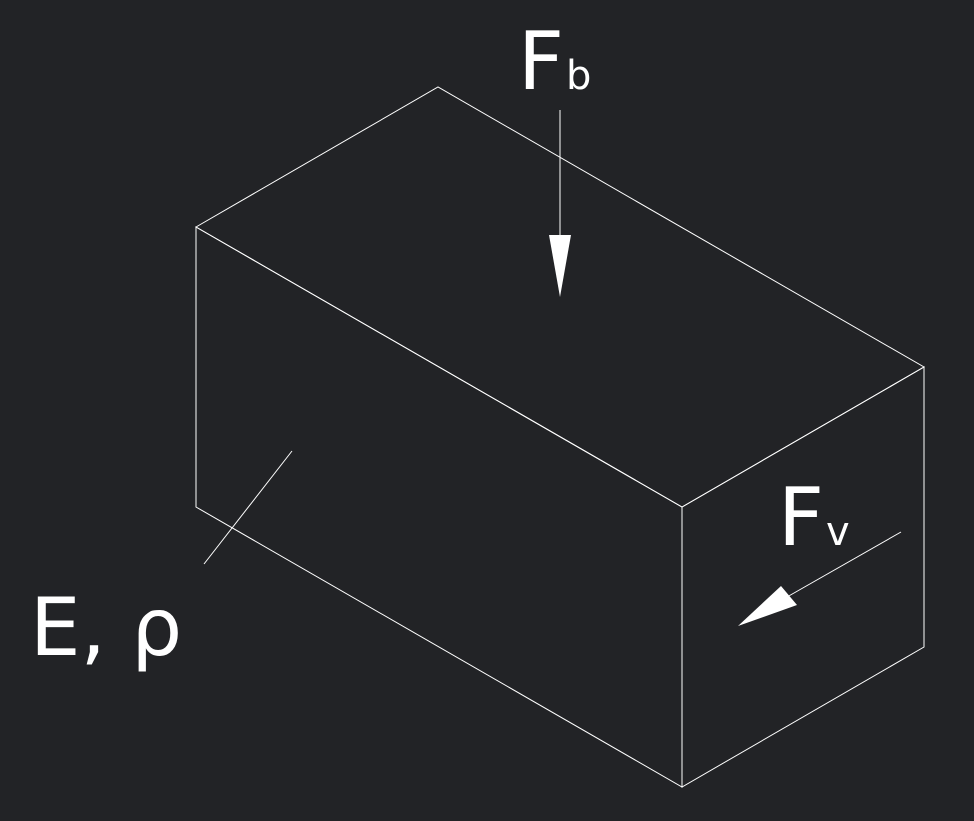 The height and width of the screenshot is (821, 974). I want to click on material-leader-line, so click(248, 507).